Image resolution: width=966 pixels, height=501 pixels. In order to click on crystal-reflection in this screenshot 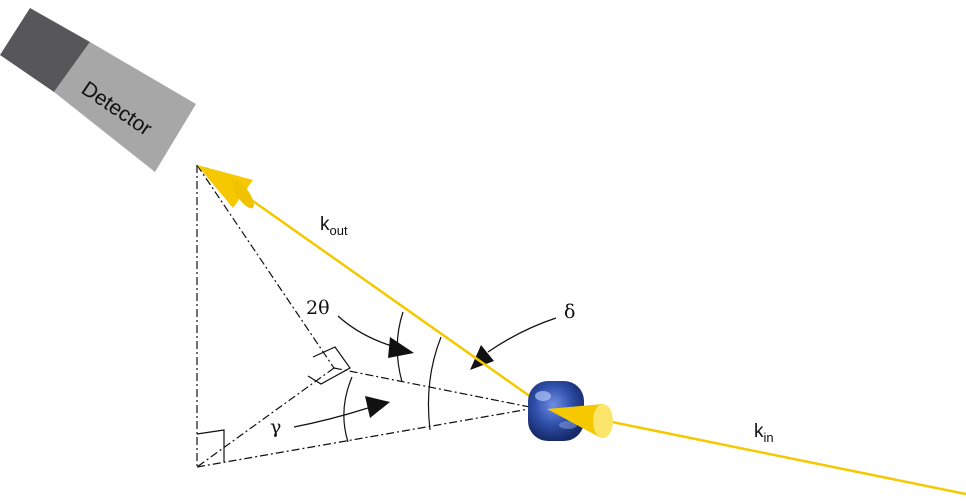, I will do `click(568, 425)`.